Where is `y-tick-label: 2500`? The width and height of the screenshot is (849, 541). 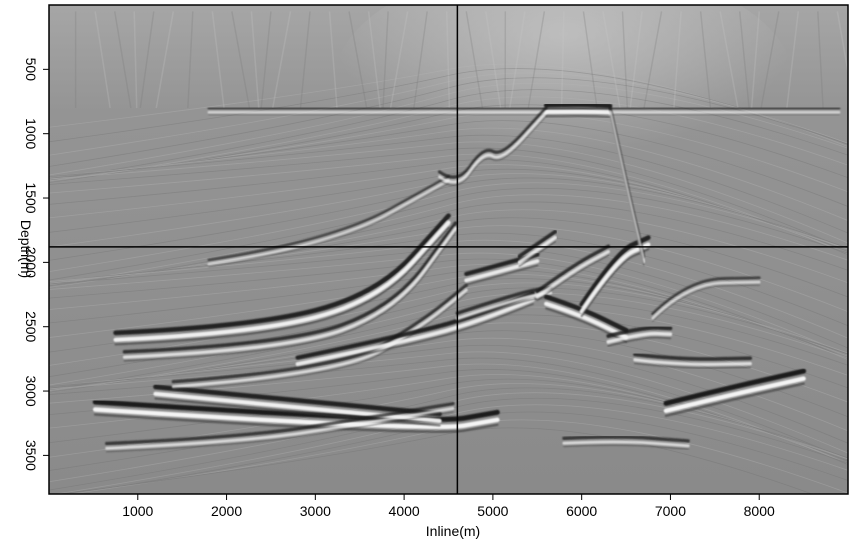
y-tick-label: 2500 is located at coordinates (31, 326).